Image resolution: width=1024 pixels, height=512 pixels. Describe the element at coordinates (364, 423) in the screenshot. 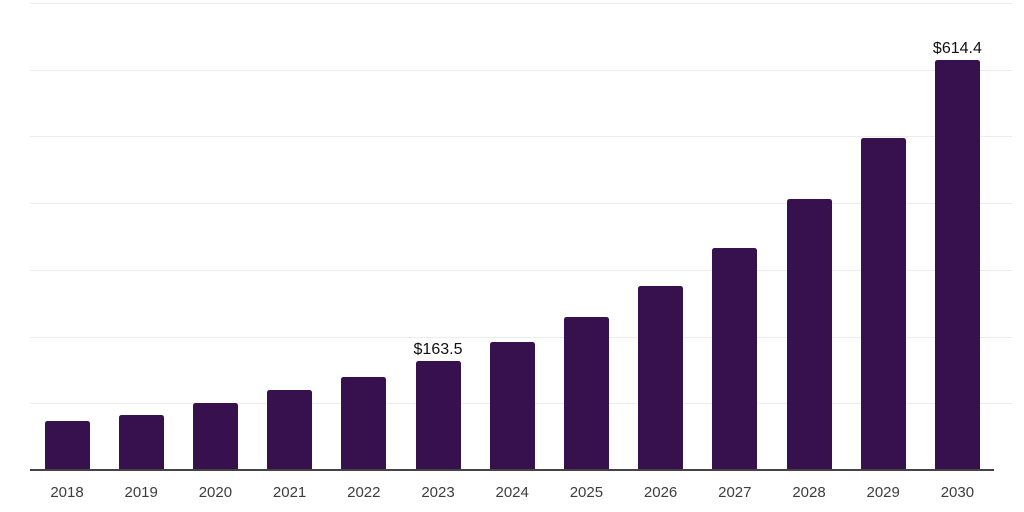

I see `bar-2022` at that location.